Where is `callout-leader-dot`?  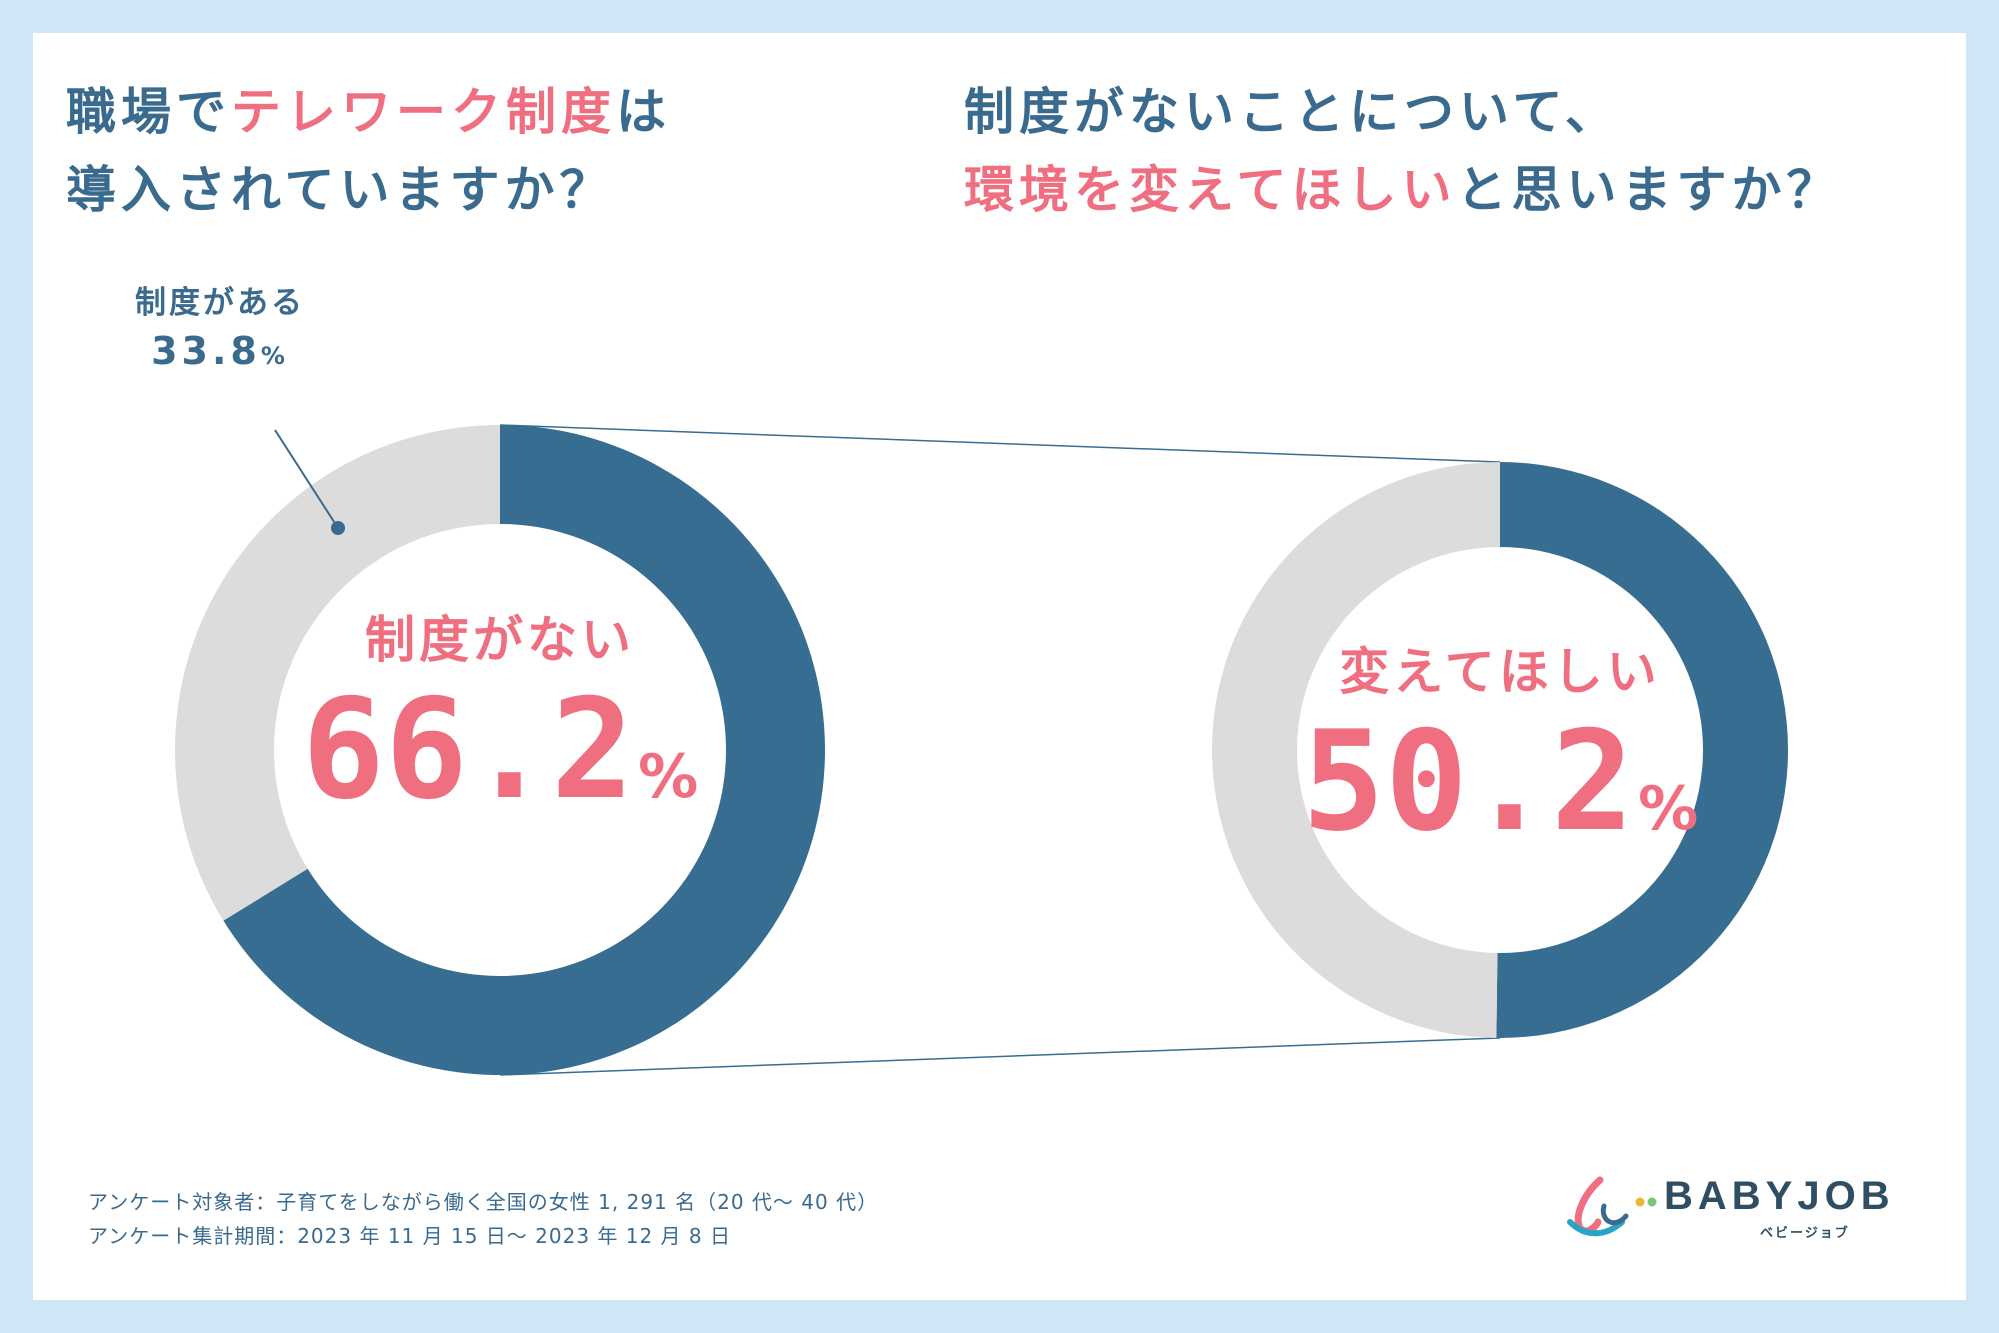 callout-leader-dot is located at coordinates (338, 528).